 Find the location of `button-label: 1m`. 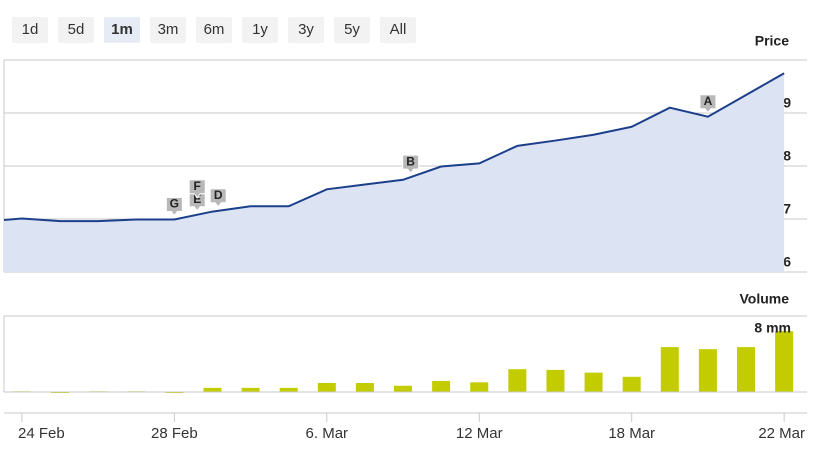

button-label: 1m is located at coordinates (122, 29).